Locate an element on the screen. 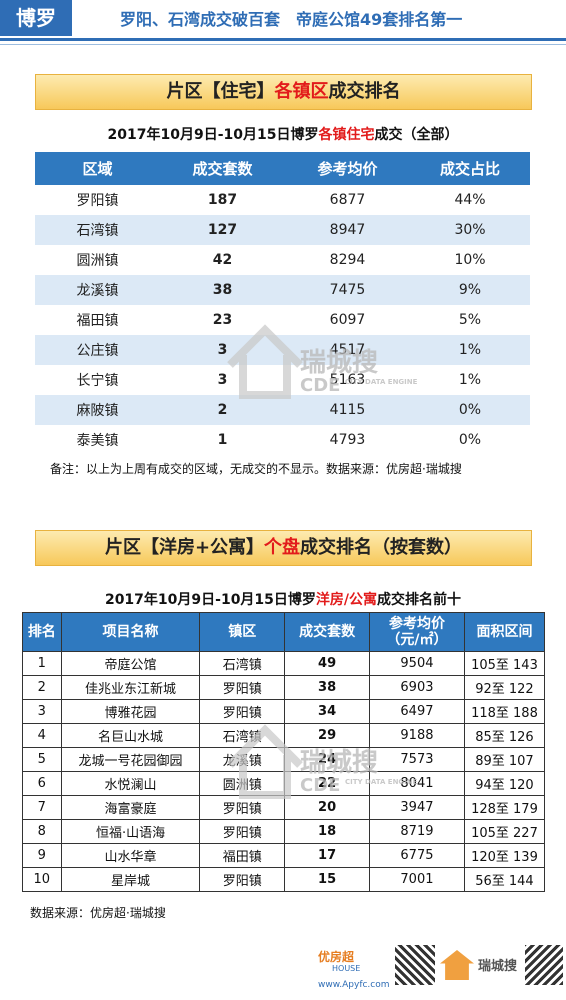 This screenshot has width=566, height=1000. table-cell: 6497 is located at coordinates (417, 711).